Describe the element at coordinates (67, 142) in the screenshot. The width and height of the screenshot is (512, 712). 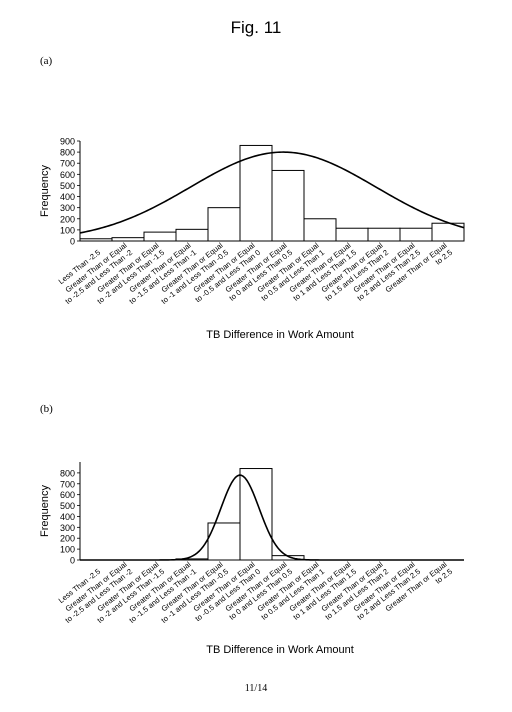
I see `y-tick-label: 900` at that location.